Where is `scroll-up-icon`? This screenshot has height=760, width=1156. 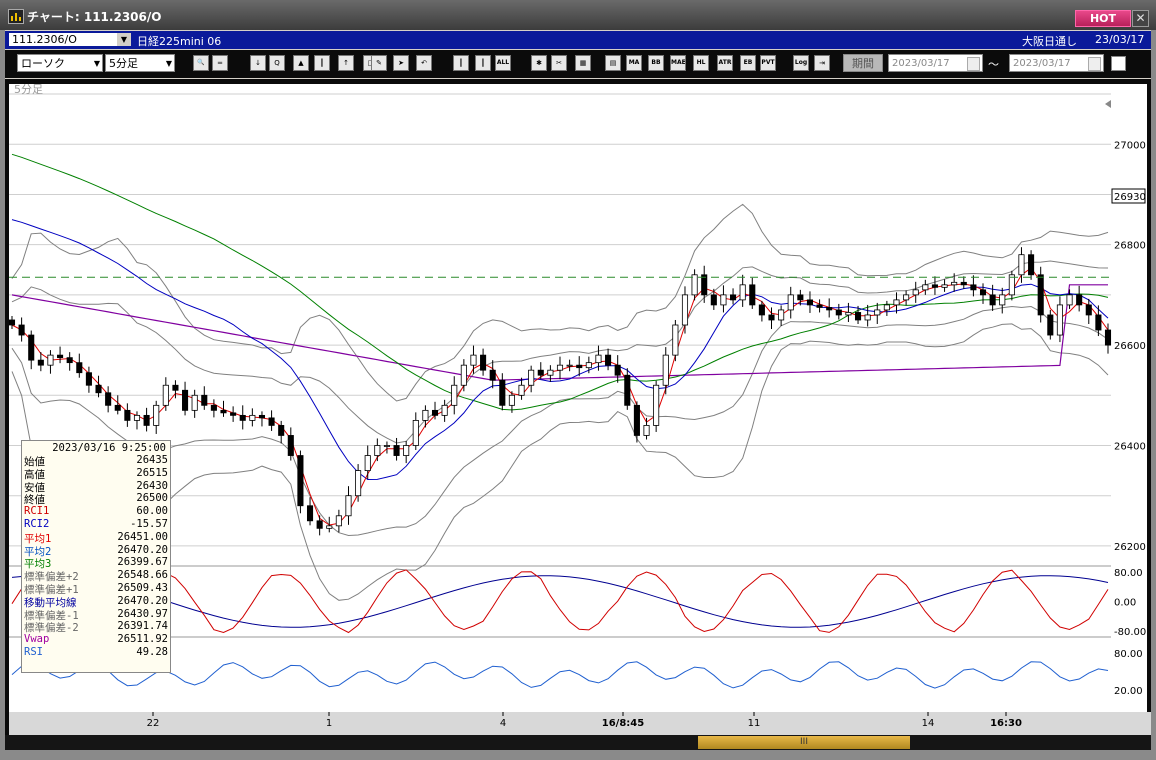 scroll-up-icon is located at coordinates (1108, 104).